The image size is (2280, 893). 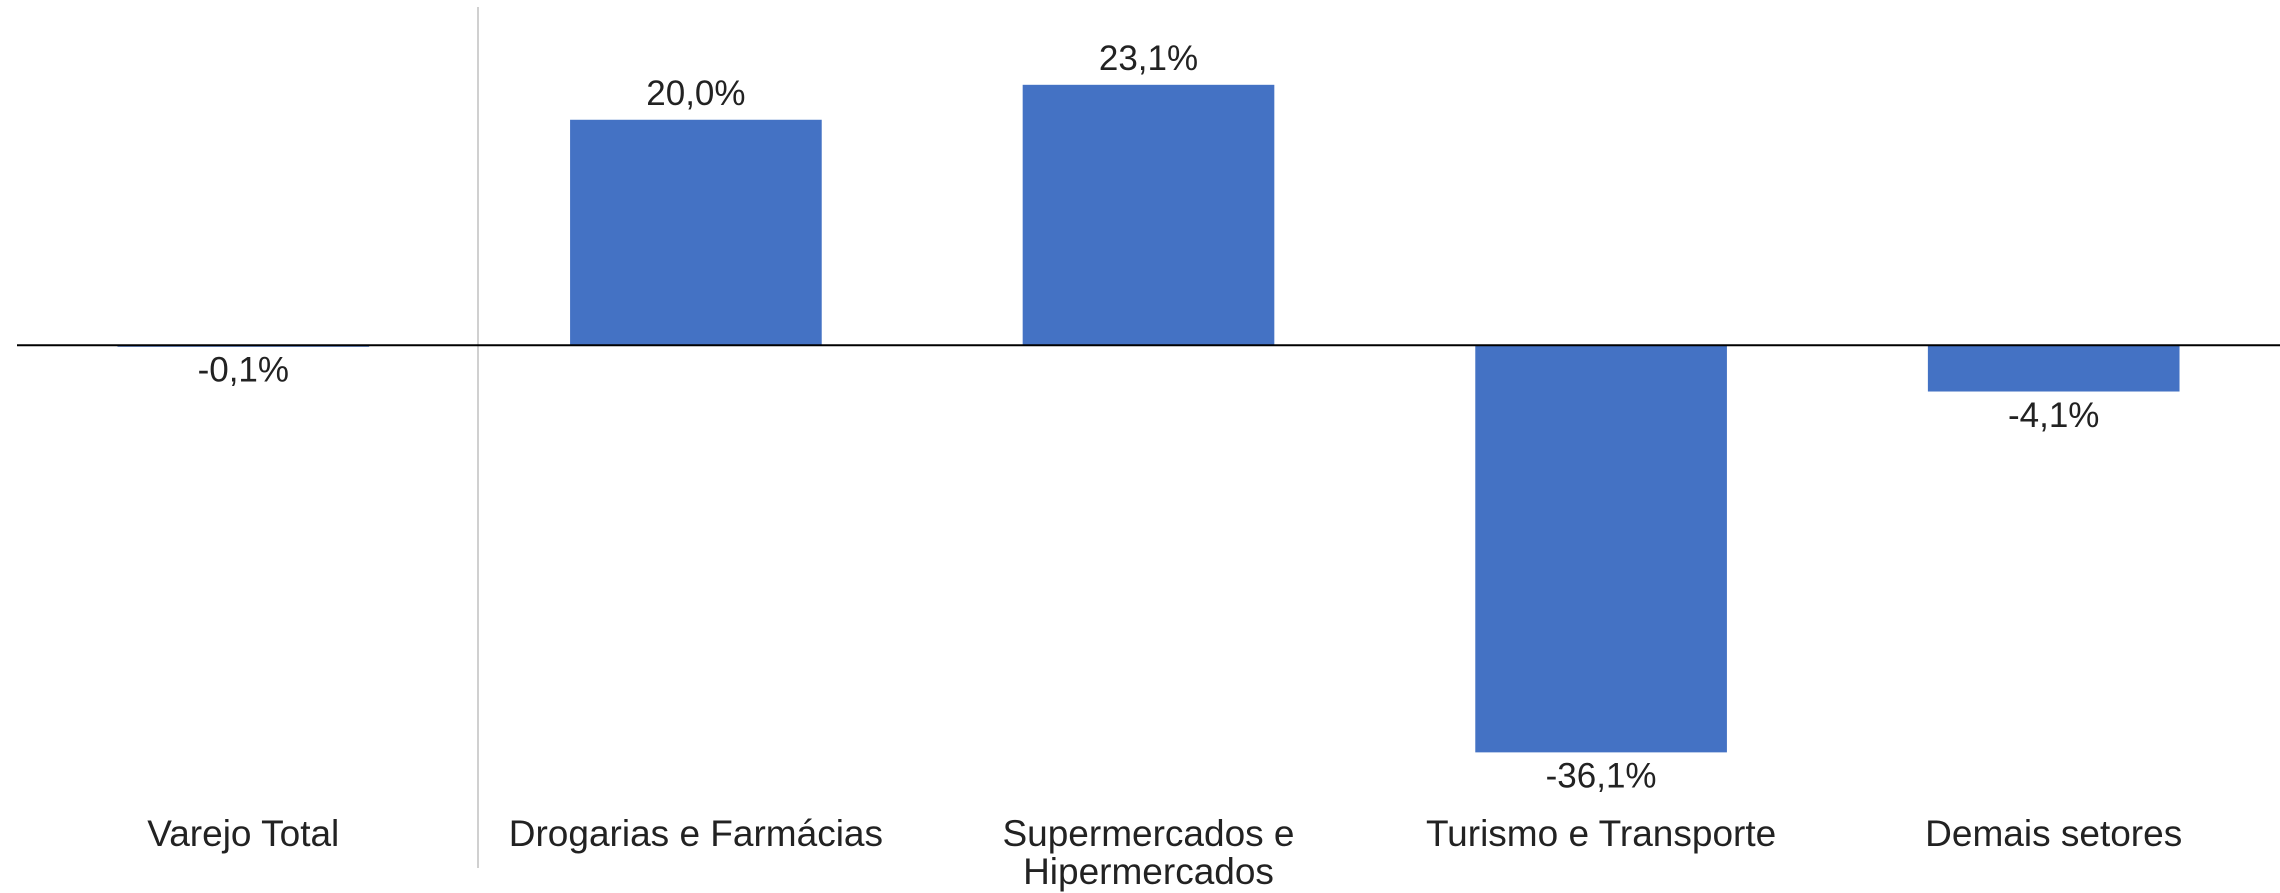 What do you see at coordinates (1601, 833) in the screenshot?
I see `x-tick-label: Turismo e Transporte` at bounding box center [1601, 833].